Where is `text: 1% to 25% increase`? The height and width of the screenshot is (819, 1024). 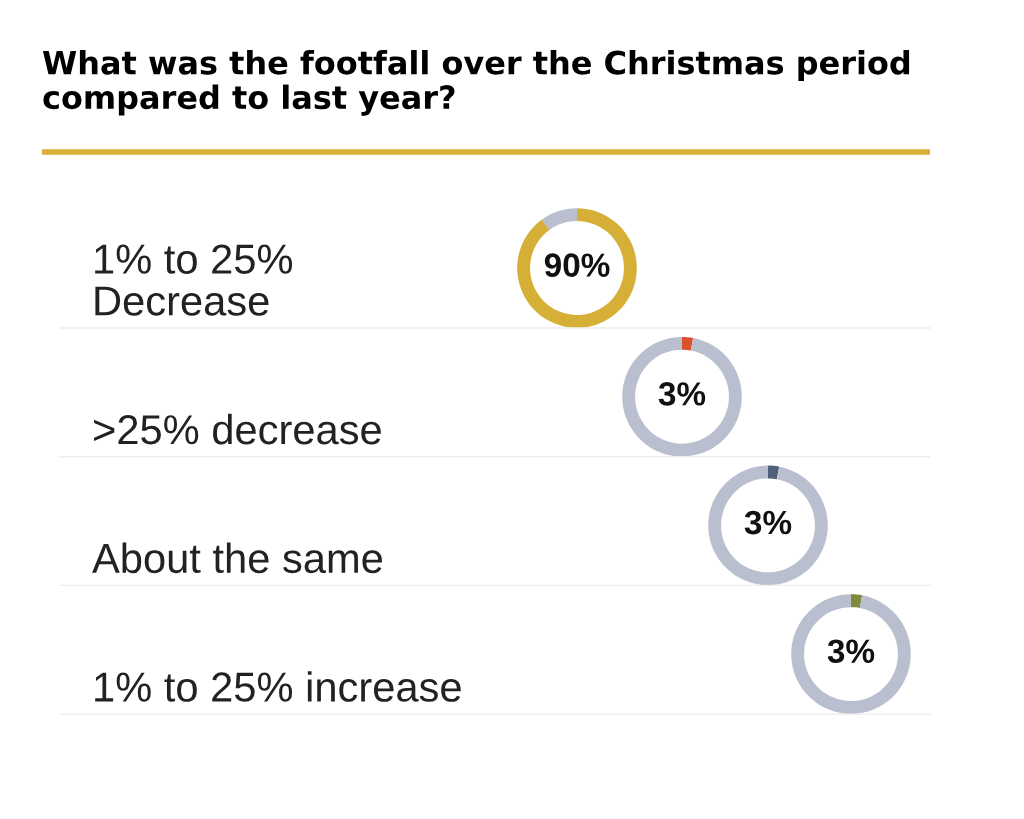
text: 1% to 25% increase is located at coordinates (278, 686).